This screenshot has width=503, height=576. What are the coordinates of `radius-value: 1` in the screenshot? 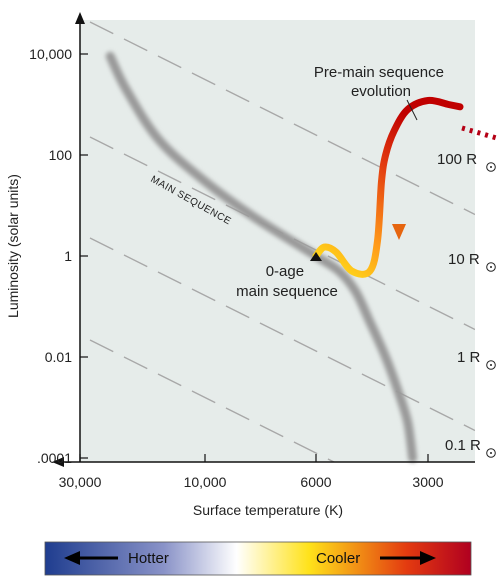 It's located at (461, 357).